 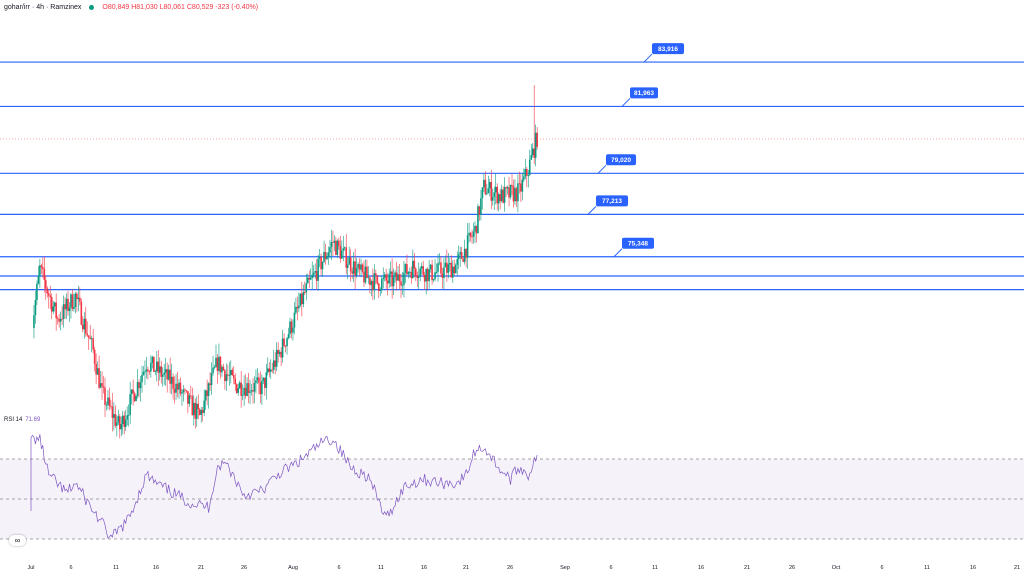 What do you see at coordinates (381, 568) in the screenshot?
I see `x-axis-tick-label: 11` at bounding box center [381, 568].